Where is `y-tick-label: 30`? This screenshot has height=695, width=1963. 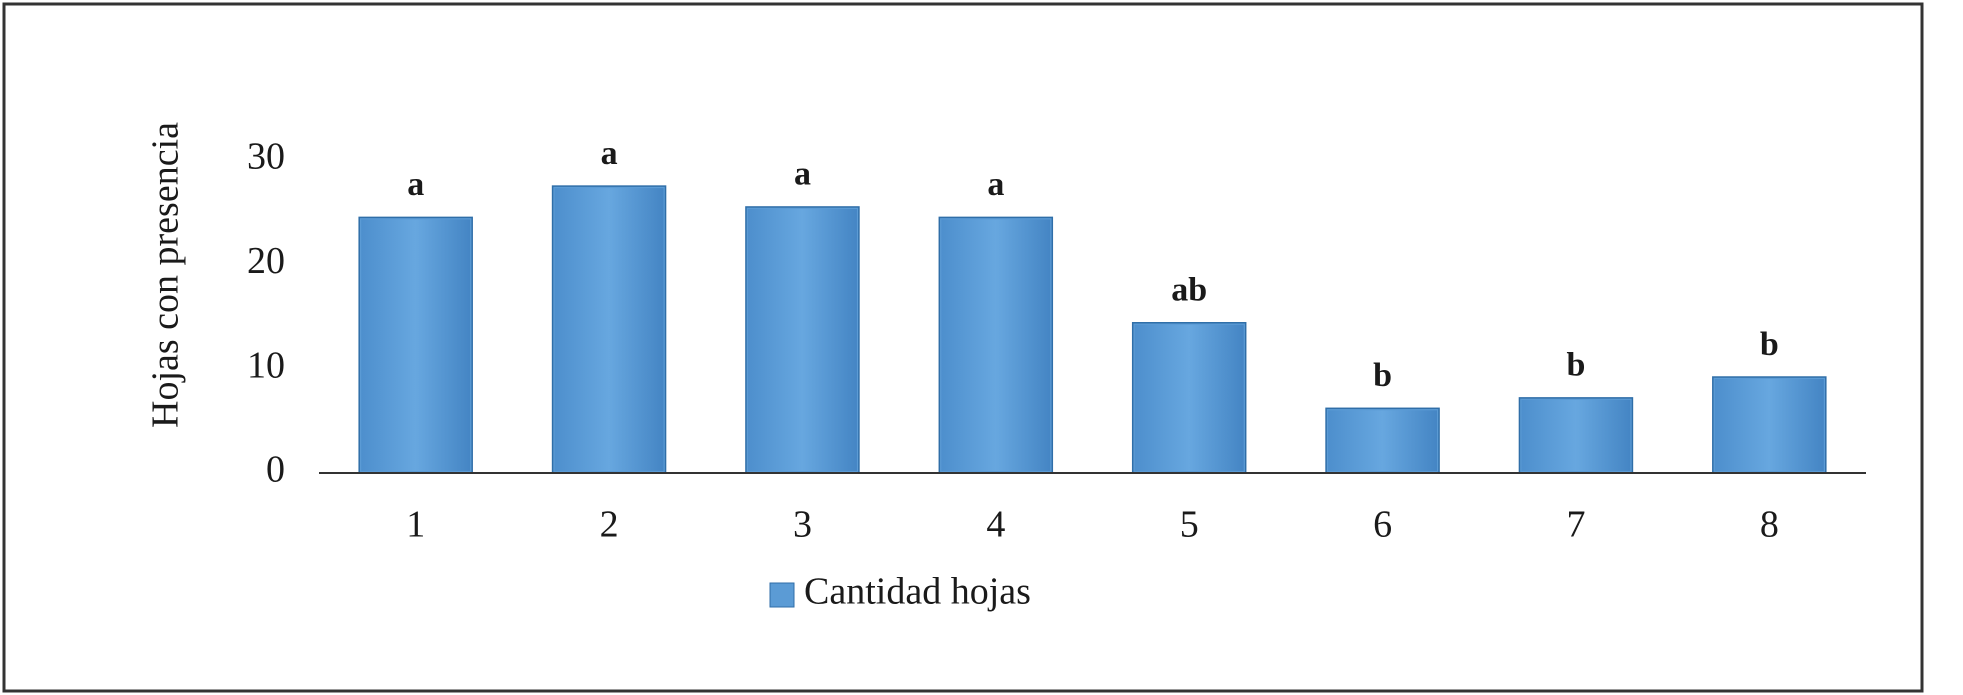
y-tick-label: 30 is located at coordinates (266, 157).